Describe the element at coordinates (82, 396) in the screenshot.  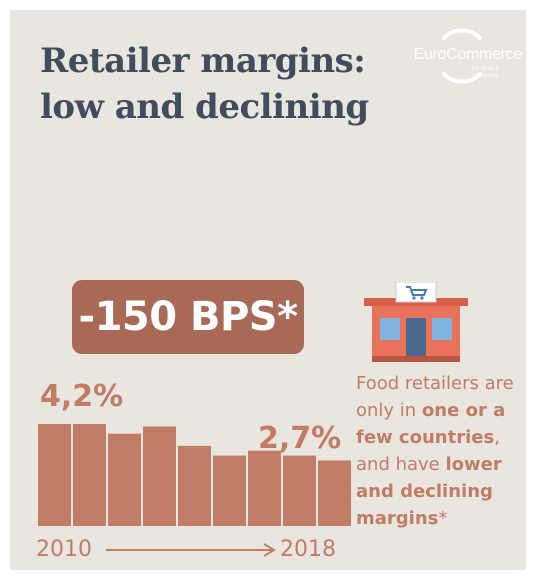
I see `start-value-label: 4,2%` at that location.